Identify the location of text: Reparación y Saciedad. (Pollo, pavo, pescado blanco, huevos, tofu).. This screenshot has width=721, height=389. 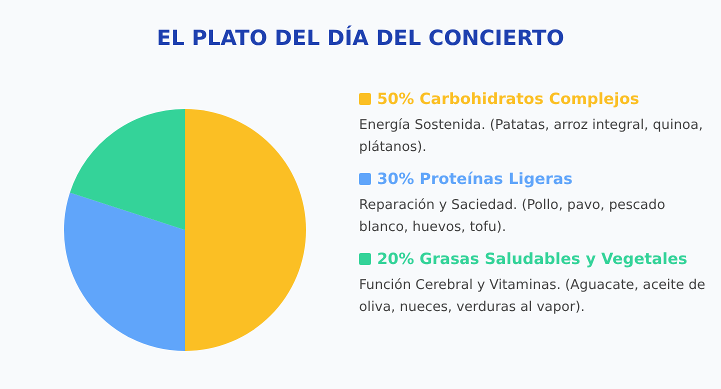
(512, 216).